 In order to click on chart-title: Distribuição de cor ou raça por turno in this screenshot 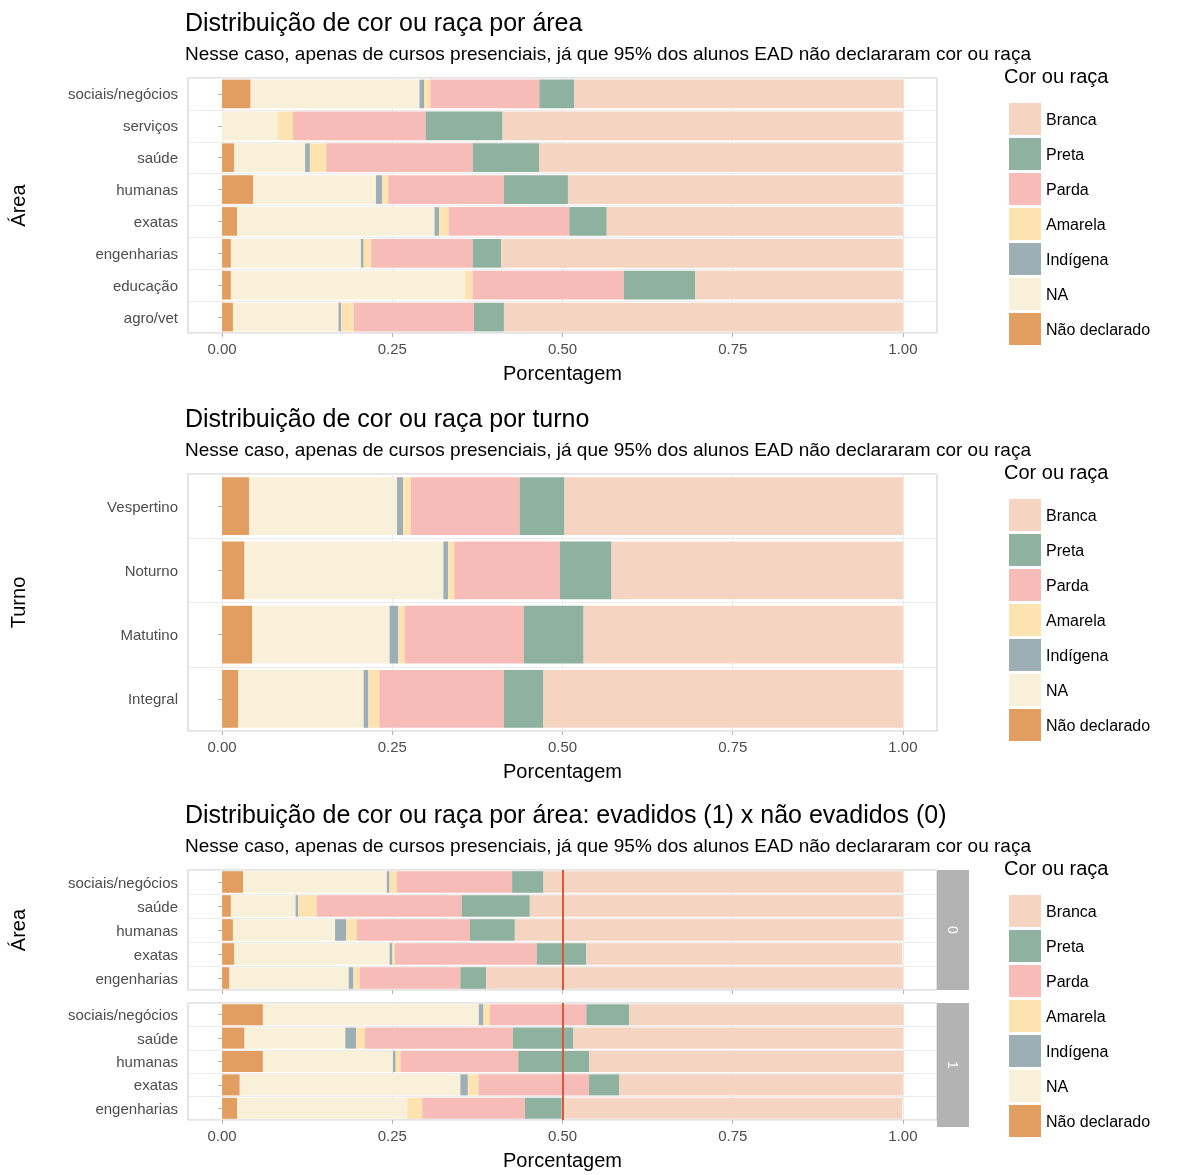, I will do `click(387, 417)`.